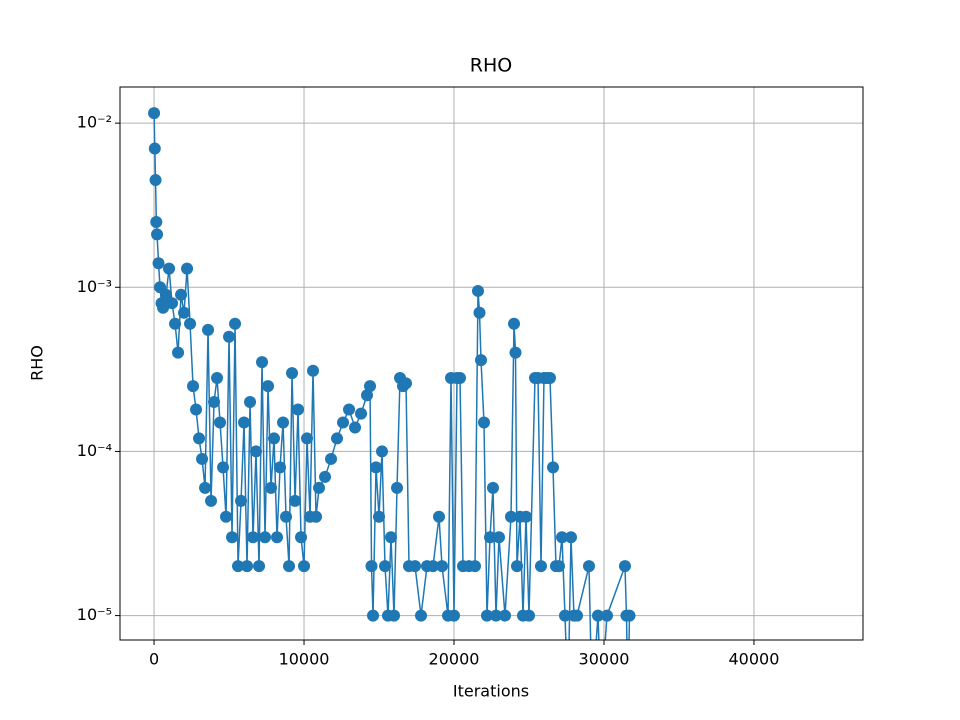 Image resolution: width=960 pixels, height=720 pixels. What do you see at coordinates (754, 659) in the screenshot?
I see `x-tick-label: 40000` at bounding box center [754, 659].